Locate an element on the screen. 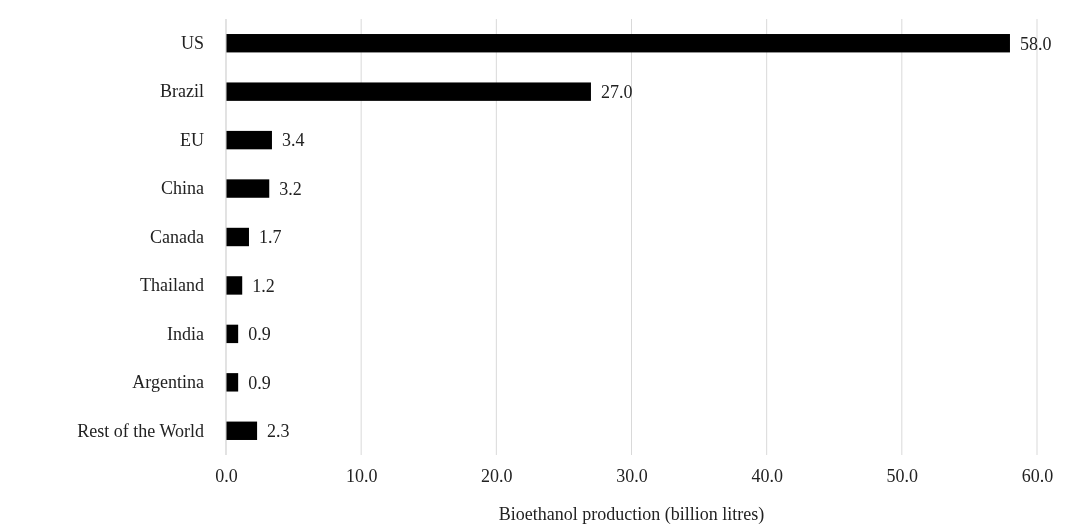  x-axis-title: Bioethanol production (billion litres) is located at coordinates (631, 514).